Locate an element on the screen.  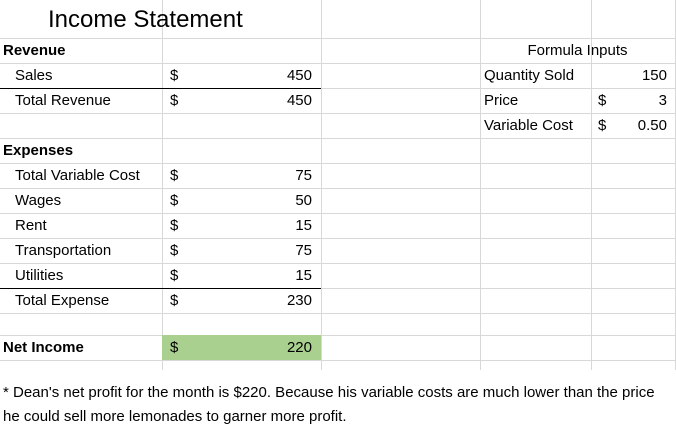
total-expense-label: Total Expense is located at coordinates (62, 300).